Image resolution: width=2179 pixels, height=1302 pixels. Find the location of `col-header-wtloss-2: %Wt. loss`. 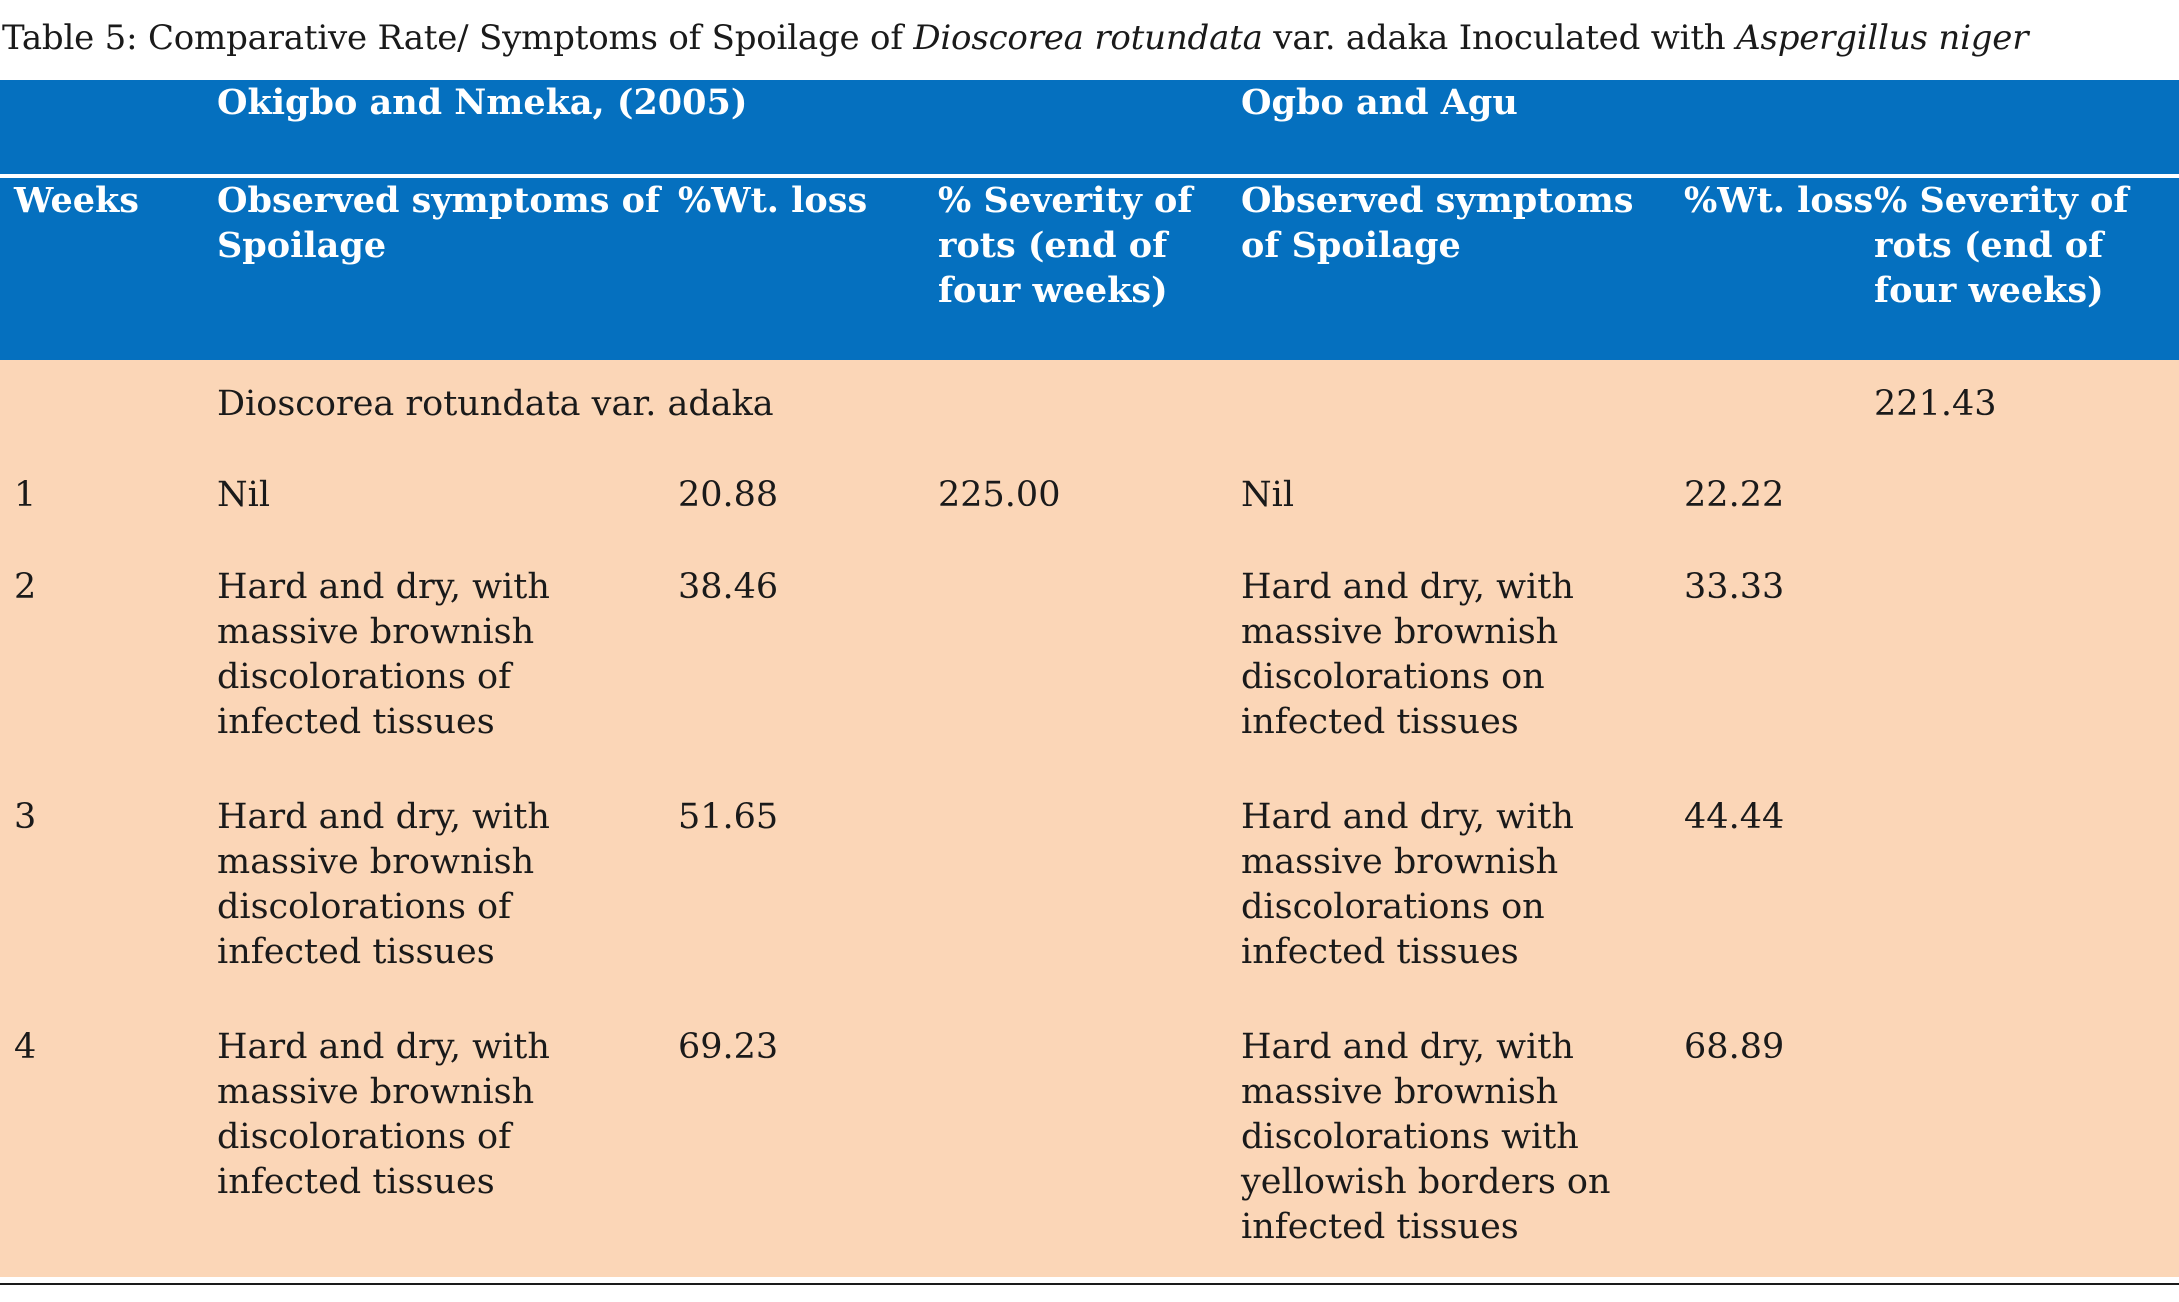

col-header-wtloss-2: %Wt. loss is located at coordinates (1779, 269).